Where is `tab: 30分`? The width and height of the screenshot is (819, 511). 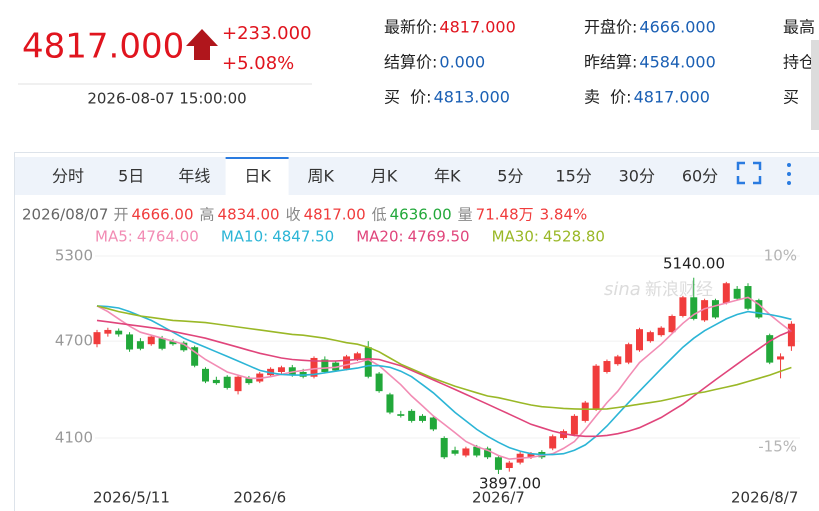
tab: 30分 is located at coordinates (637, 176).